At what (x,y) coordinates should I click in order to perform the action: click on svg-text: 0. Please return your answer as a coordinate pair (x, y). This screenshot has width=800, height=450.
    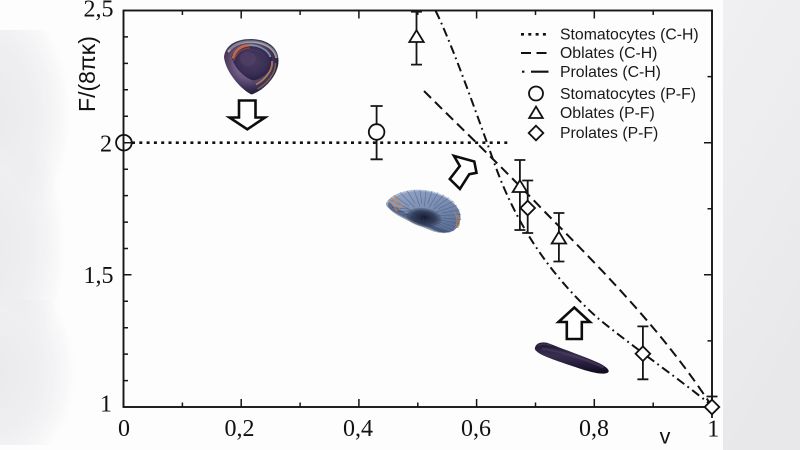
    Looking at the image, I should click on (124, 429).